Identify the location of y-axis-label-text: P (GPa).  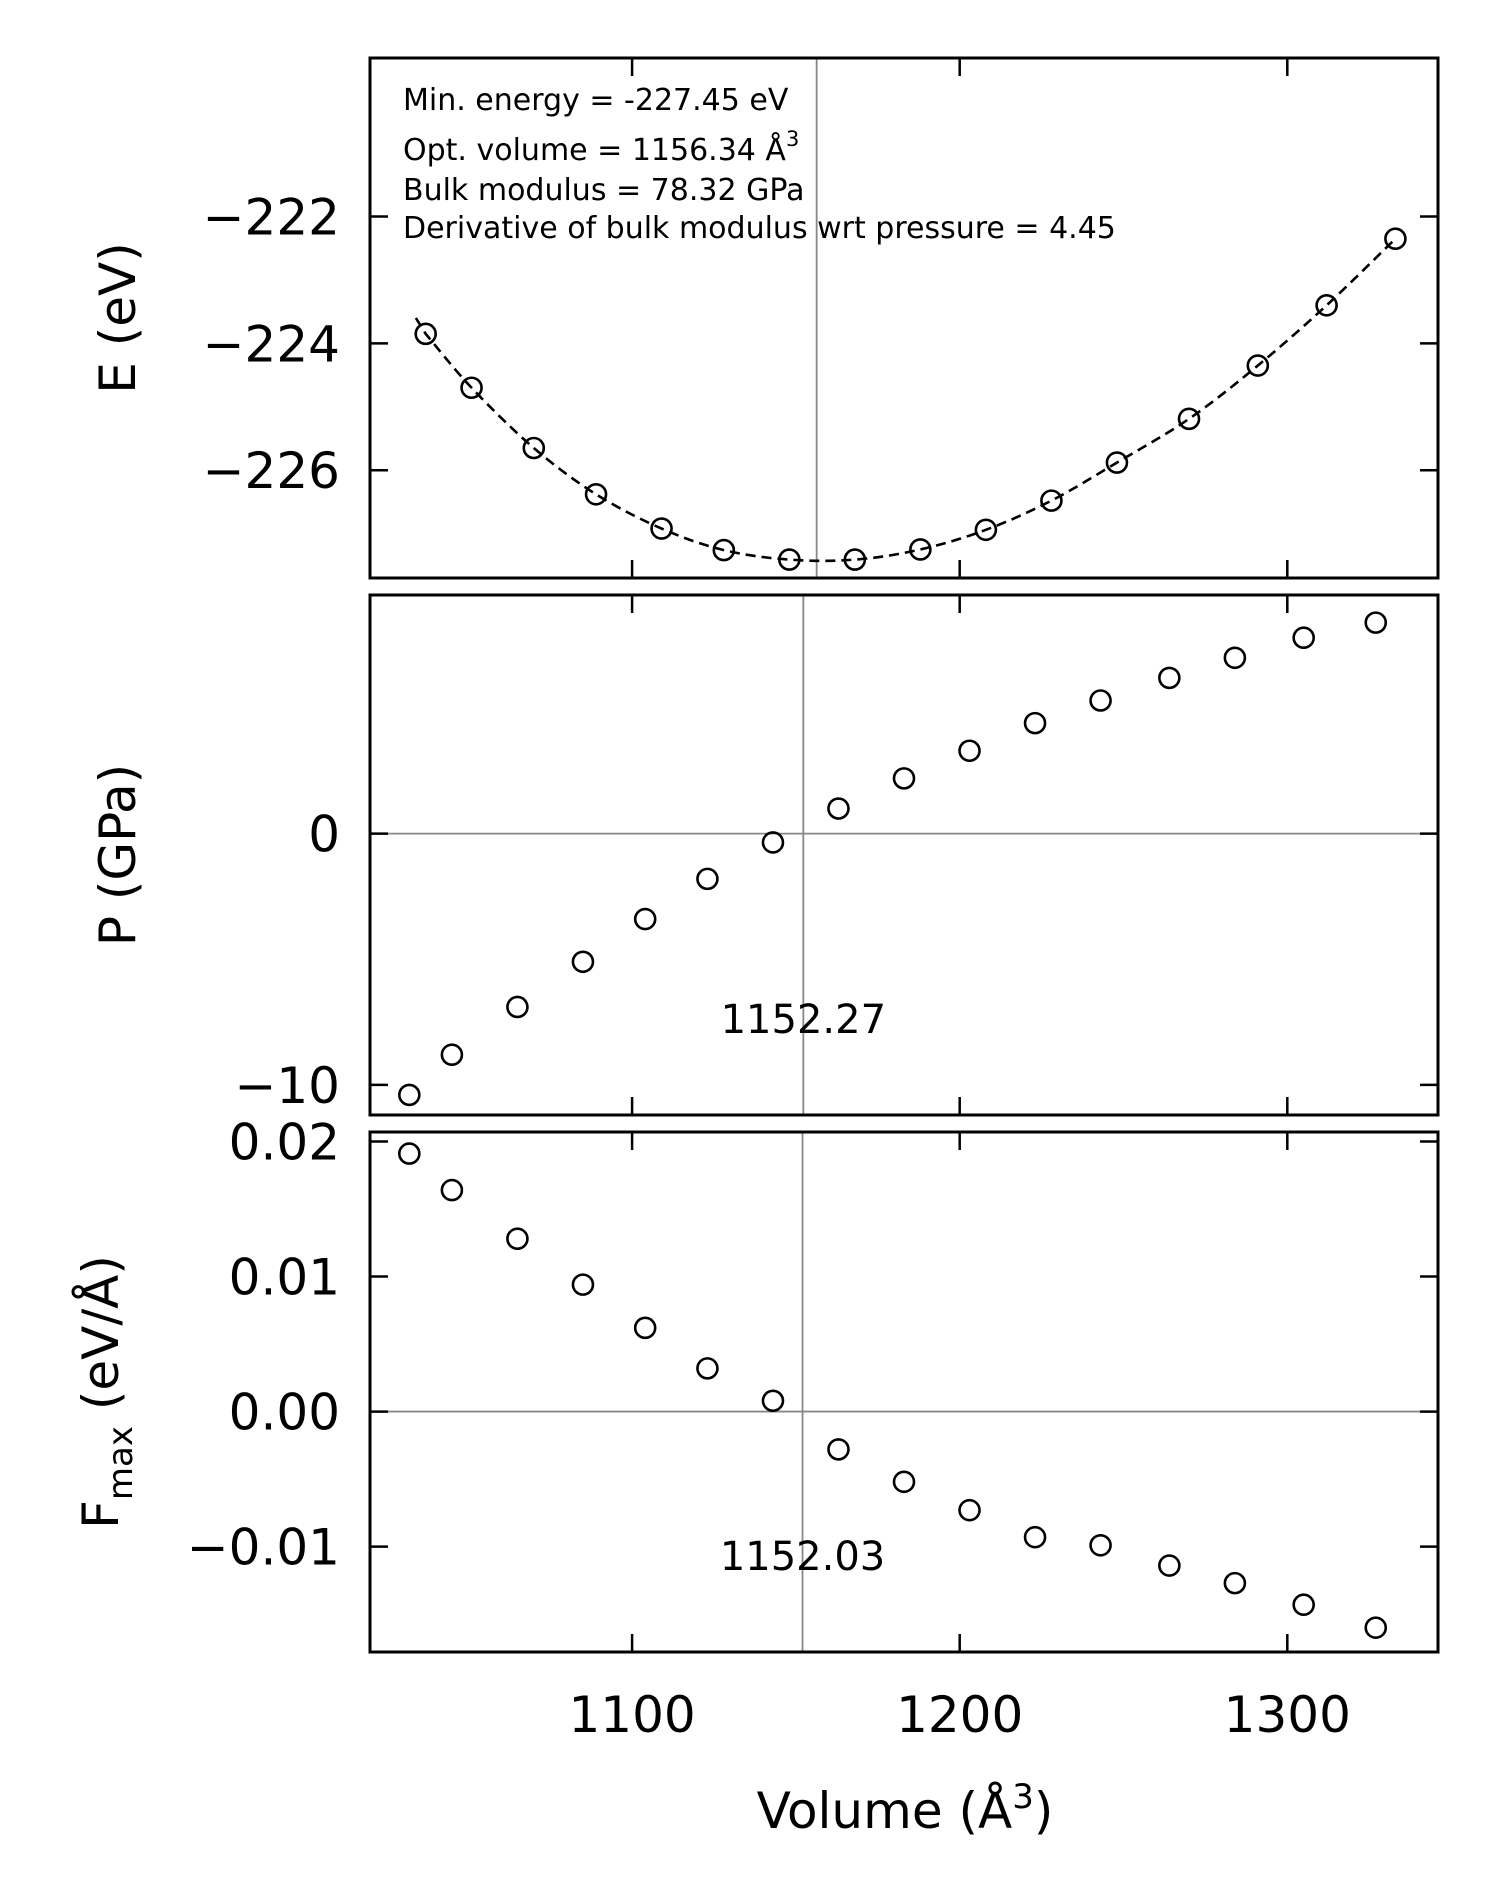
(118, 855).